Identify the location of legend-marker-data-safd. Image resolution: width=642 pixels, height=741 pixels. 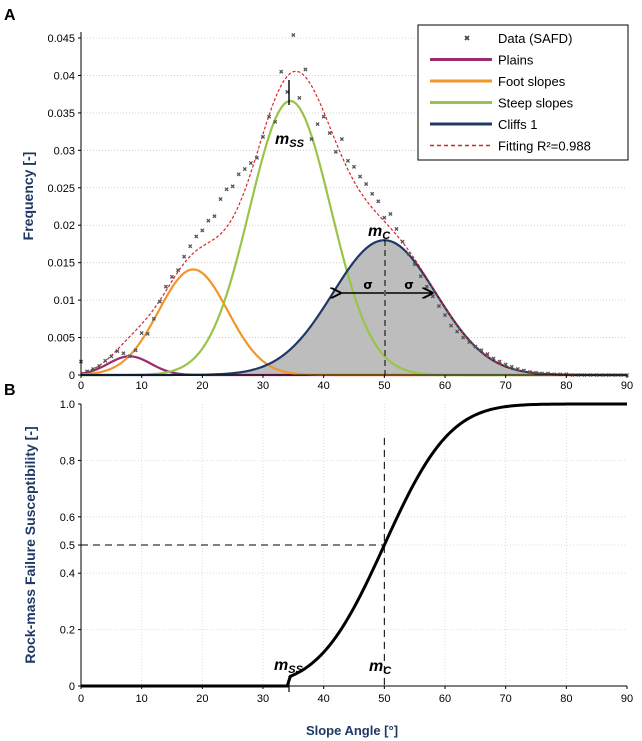
(467, 38).